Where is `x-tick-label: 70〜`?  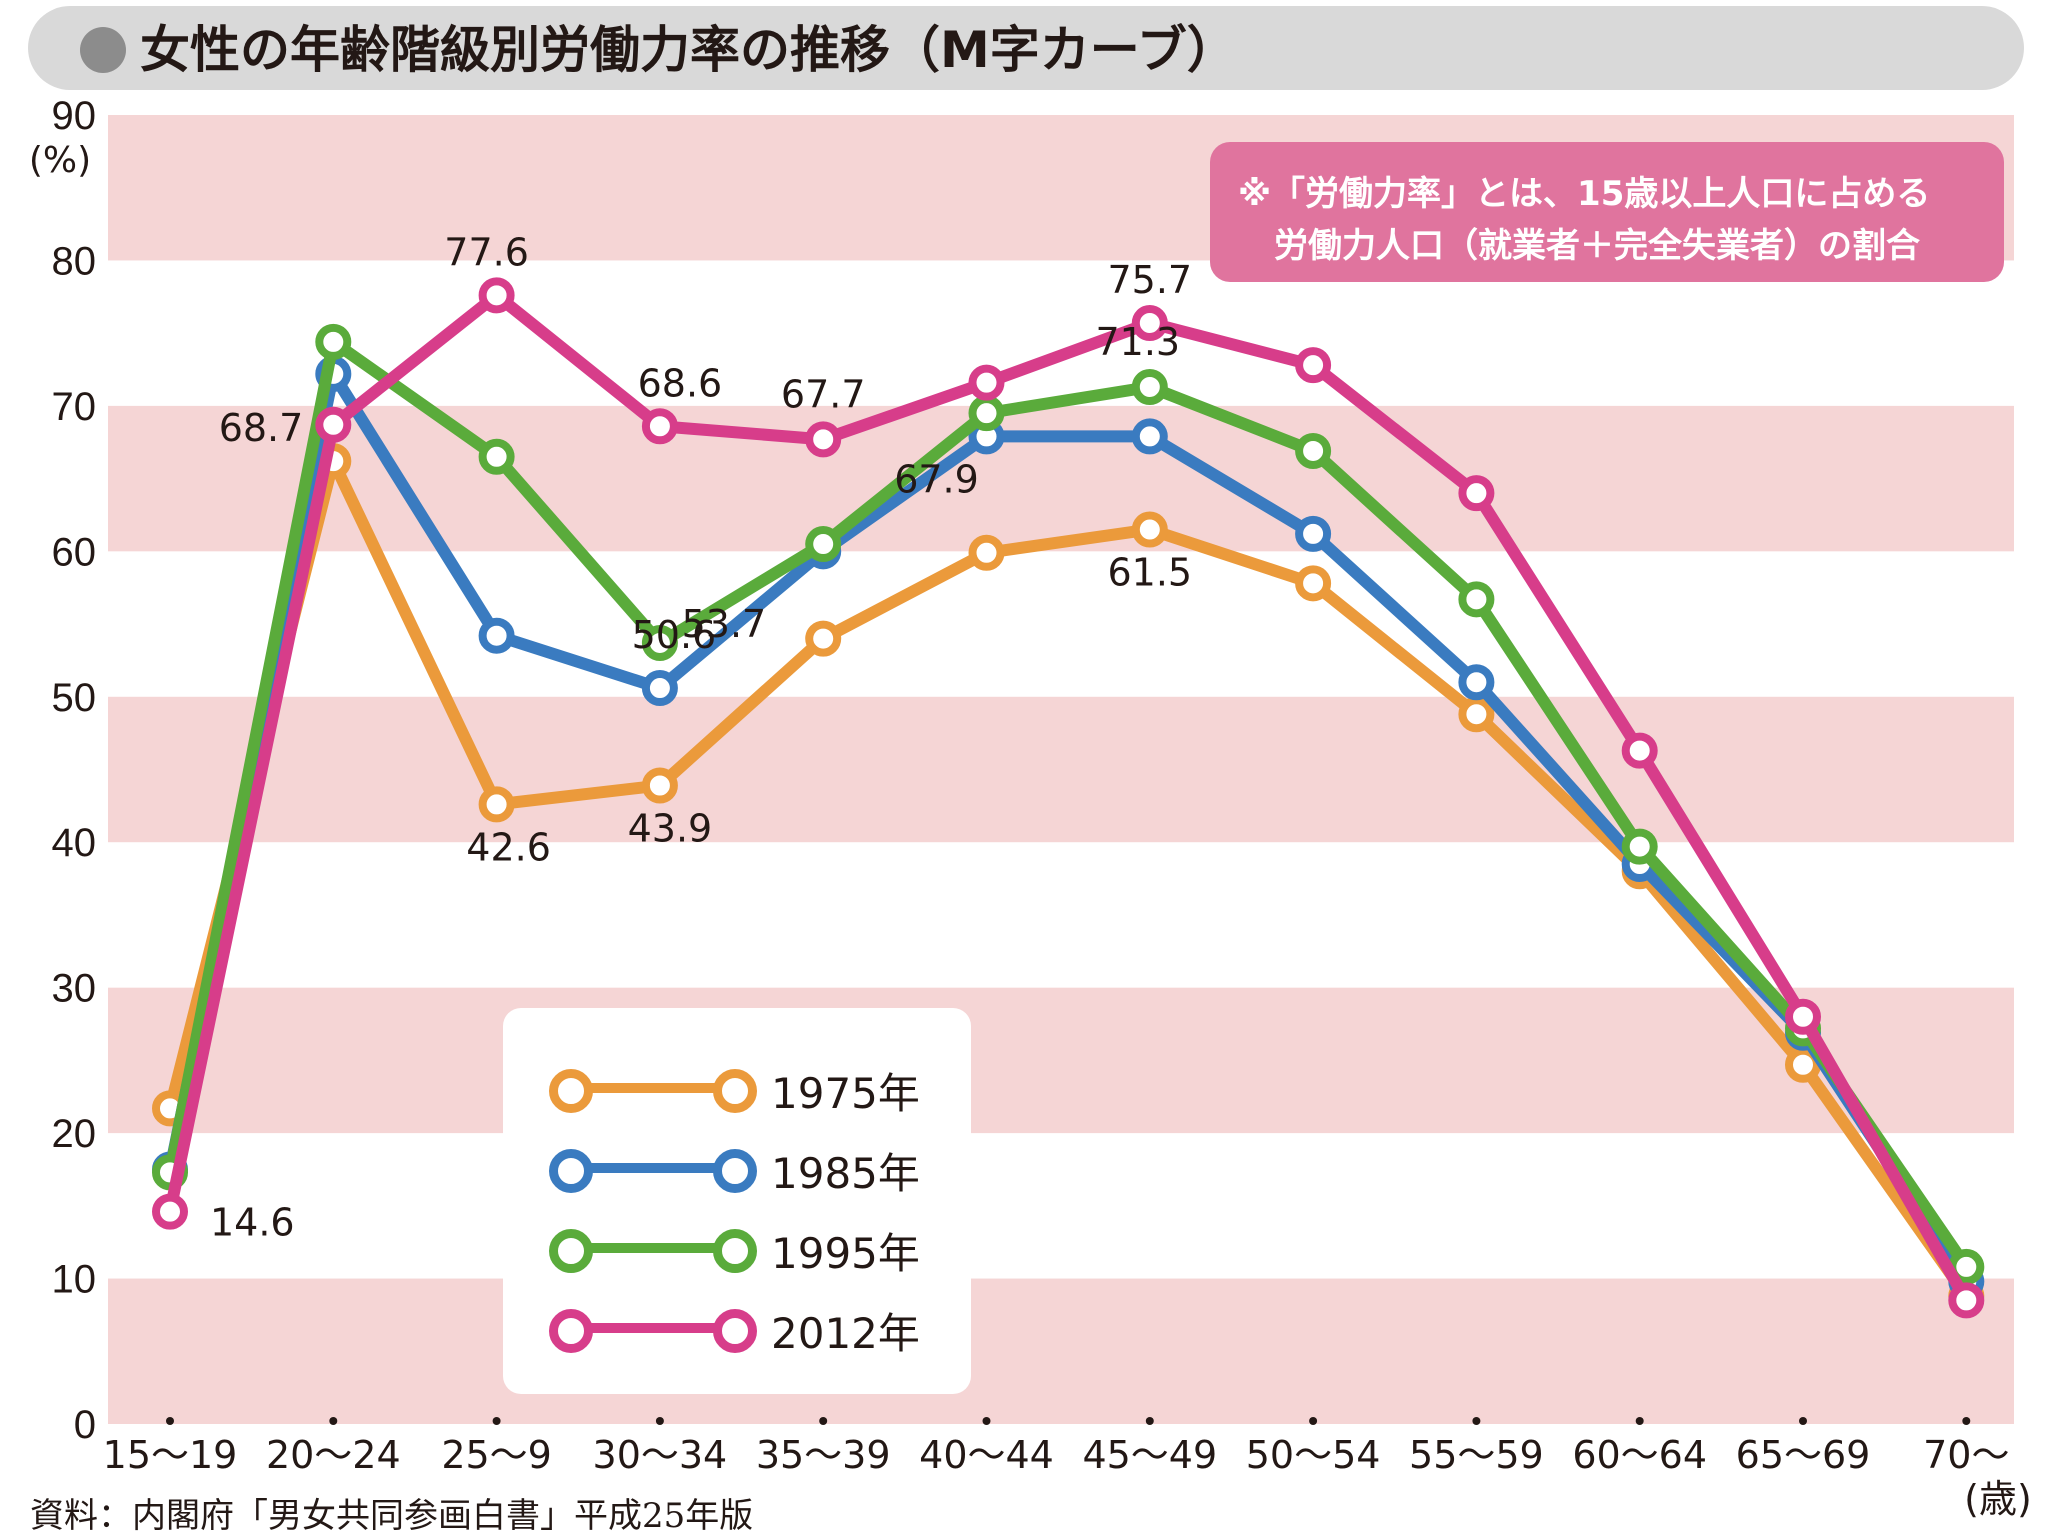 x-tick-label: 70〜 is located at coordinates (1966, 1455).